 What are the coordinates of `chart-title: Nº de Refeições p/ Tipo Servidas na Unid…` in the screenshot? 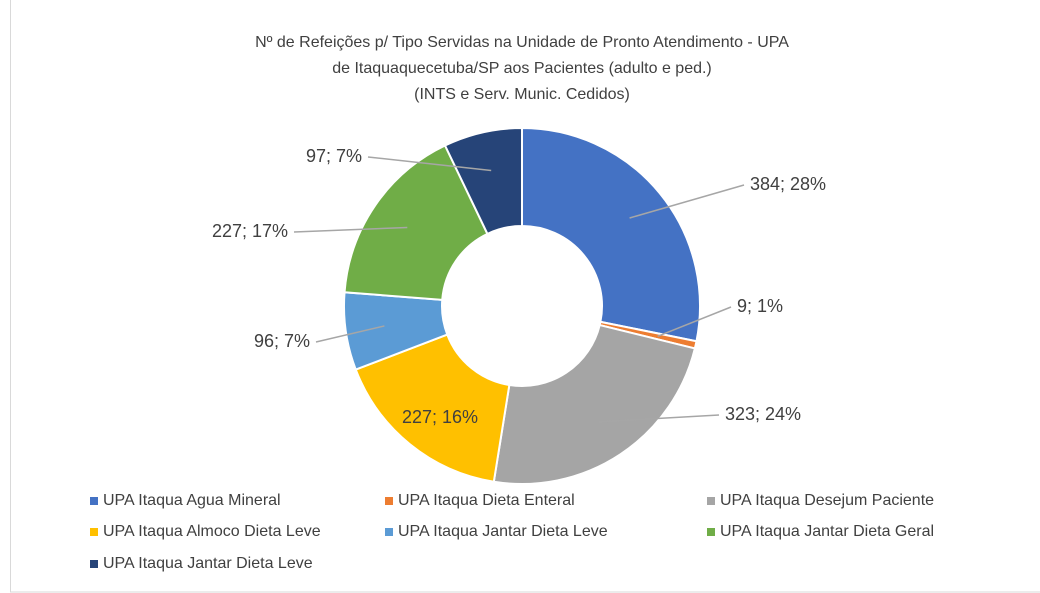 It's located at (522, 42).